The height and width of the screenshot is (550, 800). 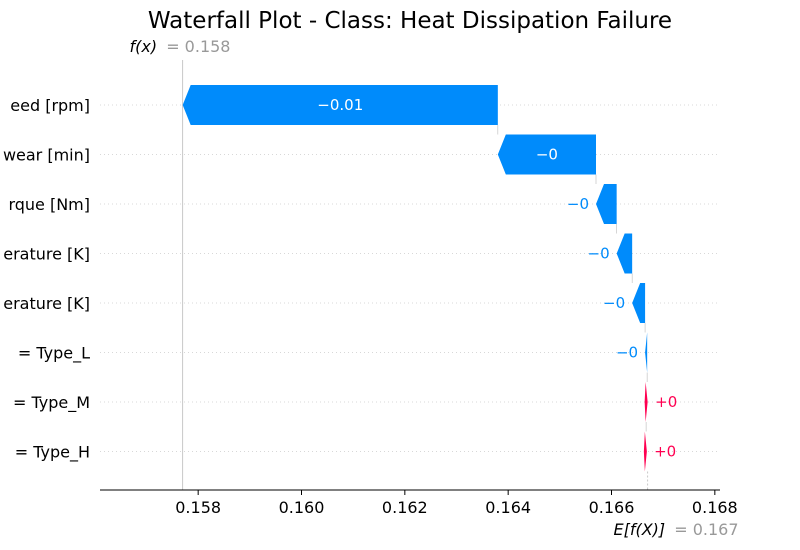 What do you see at coordinates (144, 46) in the screenshot?
I see `fx-label: f(x)` at bounding box center [144, 46].